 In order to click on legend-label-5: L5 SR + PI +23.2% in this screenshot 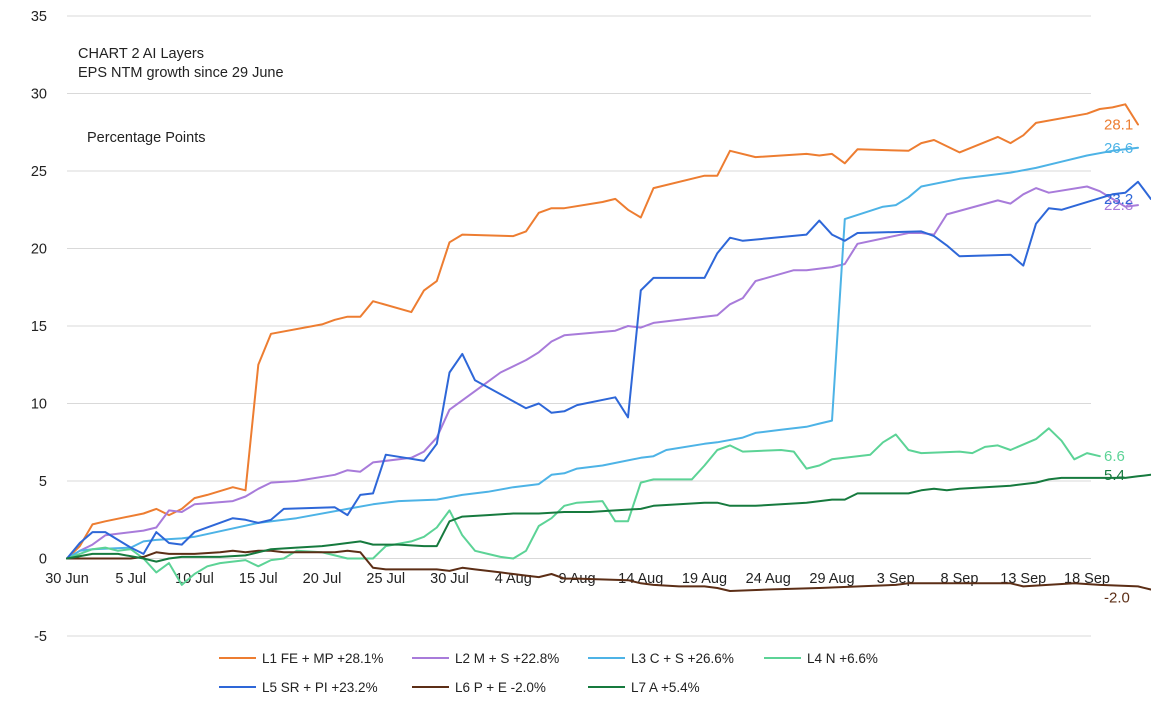, I will do `click(320, 687)`.